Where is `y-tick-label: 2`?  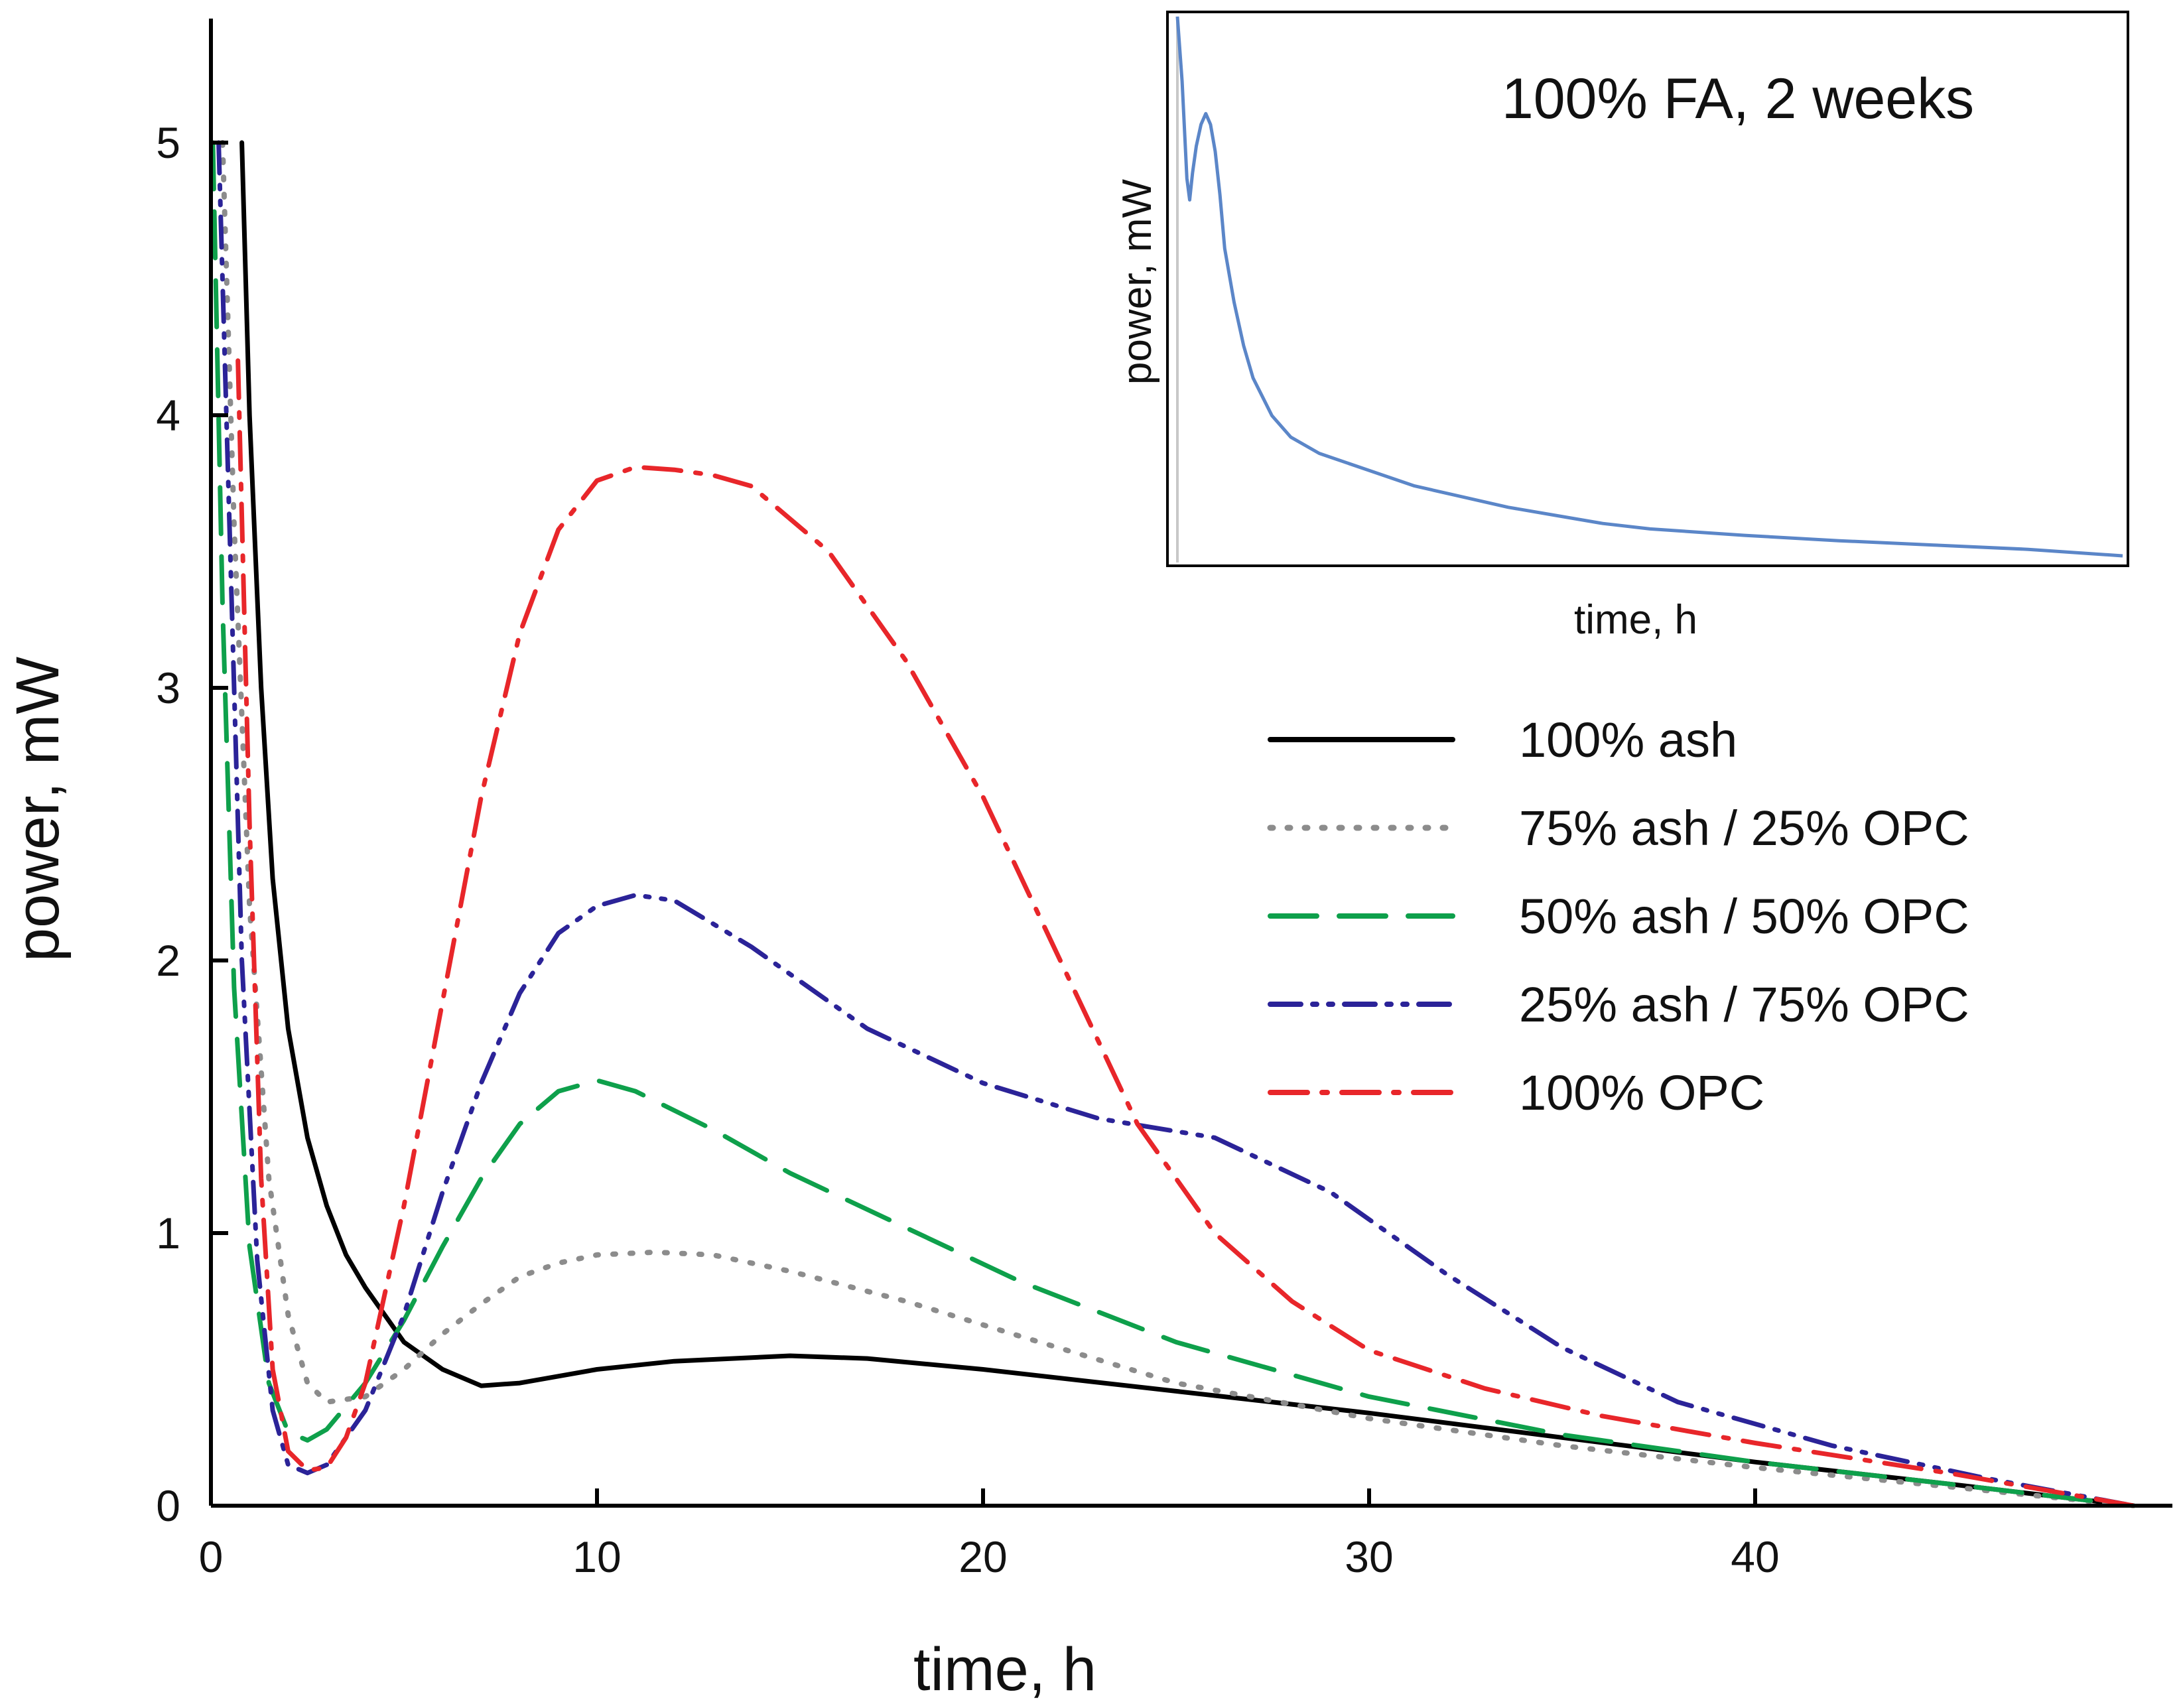
y-tick-label: 2 is located at coordinates (168, 960).